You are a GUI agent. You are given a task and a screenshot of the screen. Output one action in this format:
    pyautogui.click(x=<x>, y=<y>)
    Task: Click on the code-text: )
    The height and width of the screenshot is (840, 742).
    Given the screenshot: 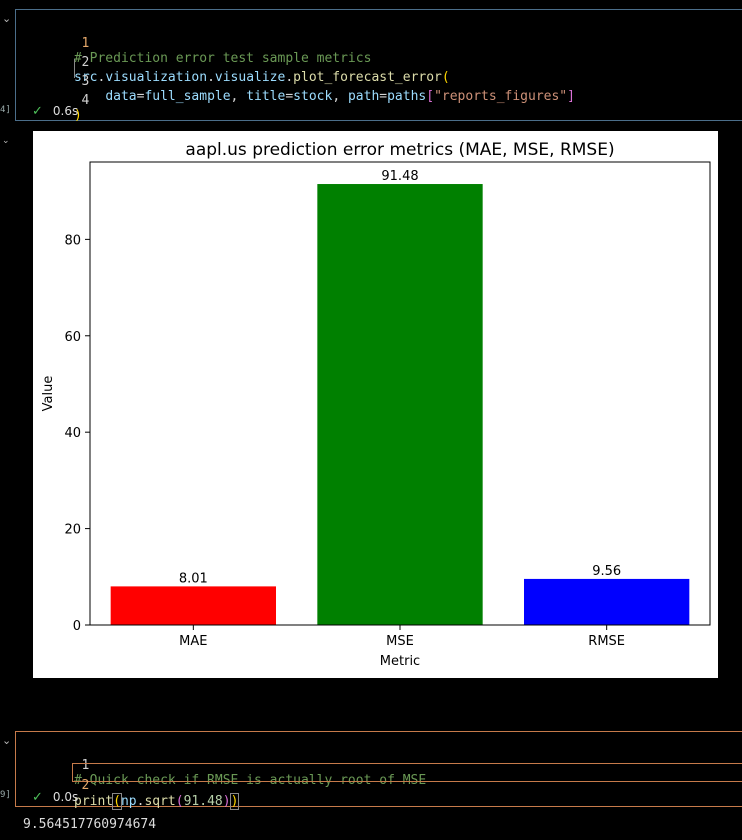 What is the action you would take?
    pyautogui.click(x=78, y=115)
    